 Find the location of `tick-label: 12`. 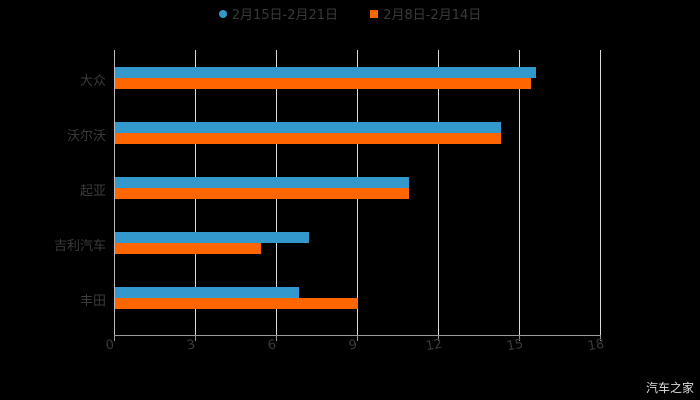

tick-label: 12 is located at coordinates (434, 345).